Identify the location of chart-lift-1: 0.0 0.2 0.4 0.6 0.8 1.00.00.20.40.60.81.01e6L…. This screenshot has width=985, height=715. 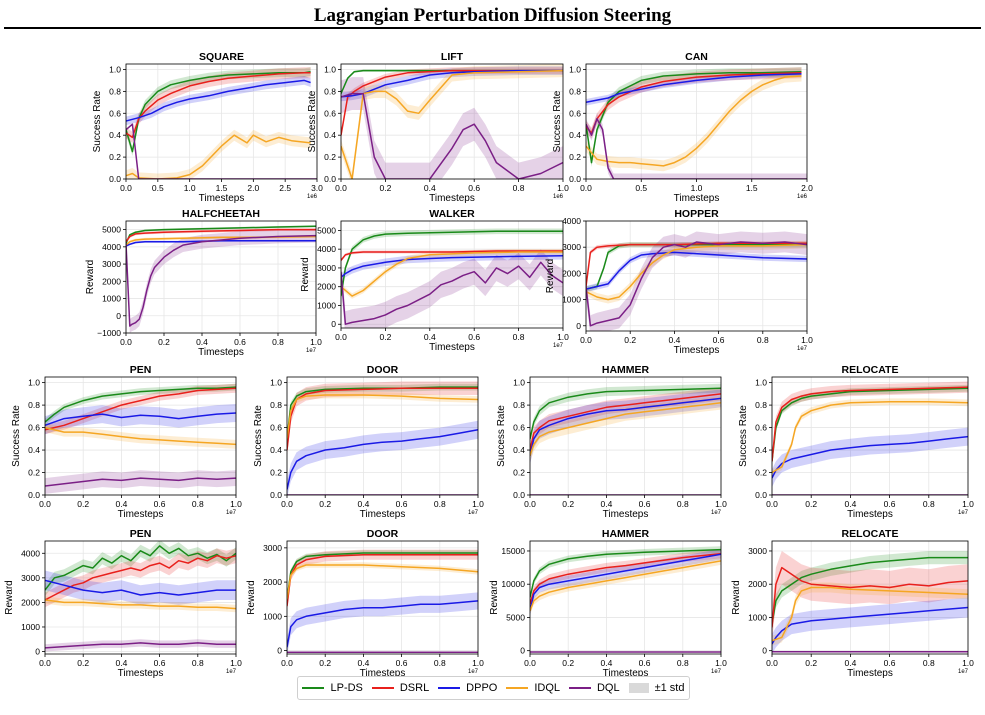
(438, 127).